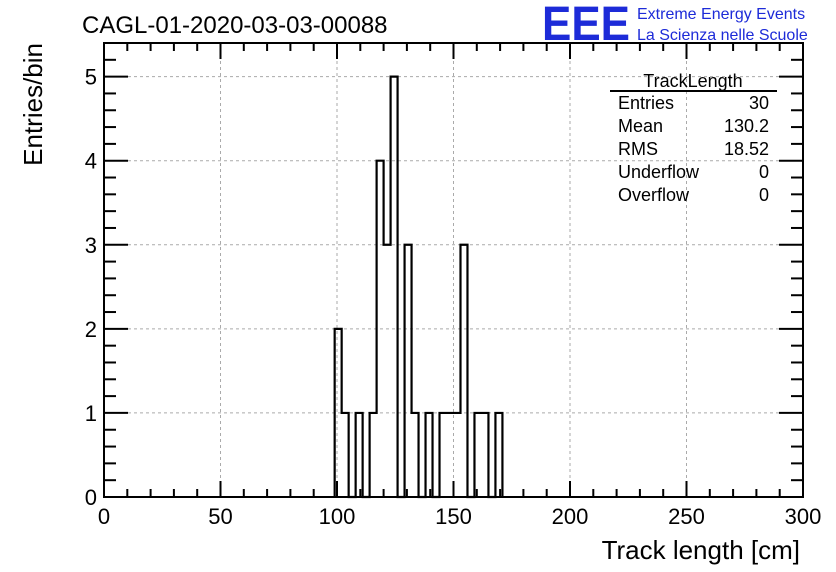 This screenshot has height=572, width=836. What do you see at coordinates (746, 126) in the screenshot?
I see `stats-row-value: 130.2` at bounding box center [746, 126].